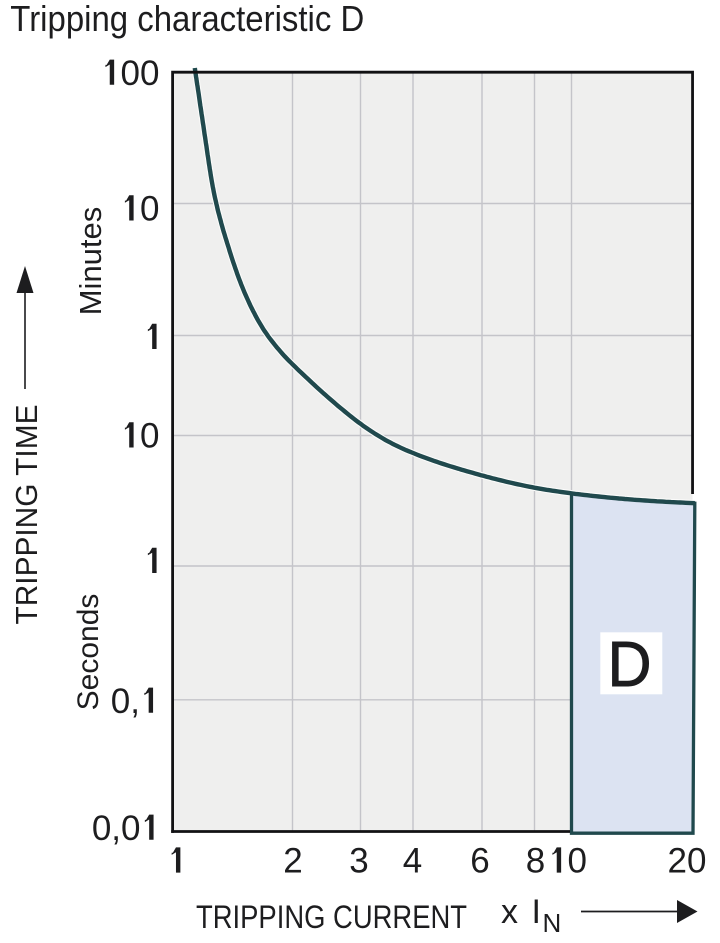 The width and height of the screenshot is (720, 943). I want to click on svg-text: D, so click(630, 664).